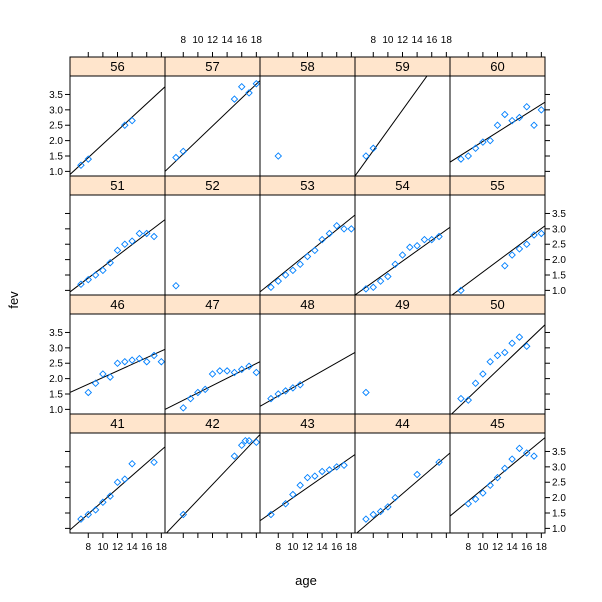 Image resolution: width=602 pixels, height=602 pixels. What do you see at coordinates (307, 423) in the screenshot?
I see `strip-label-43: 43` at bounding box center [307, 423].